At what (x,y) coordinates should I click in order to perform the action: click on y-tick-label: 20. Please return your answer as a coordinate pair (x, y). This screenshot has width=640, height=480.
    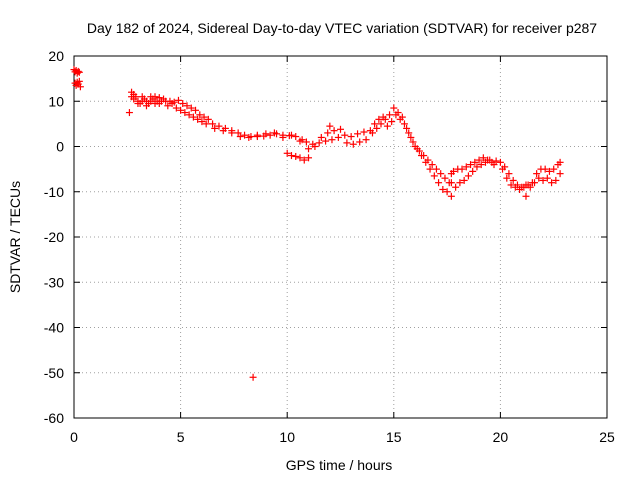
    Looking at the image, I should click on (56, 56).